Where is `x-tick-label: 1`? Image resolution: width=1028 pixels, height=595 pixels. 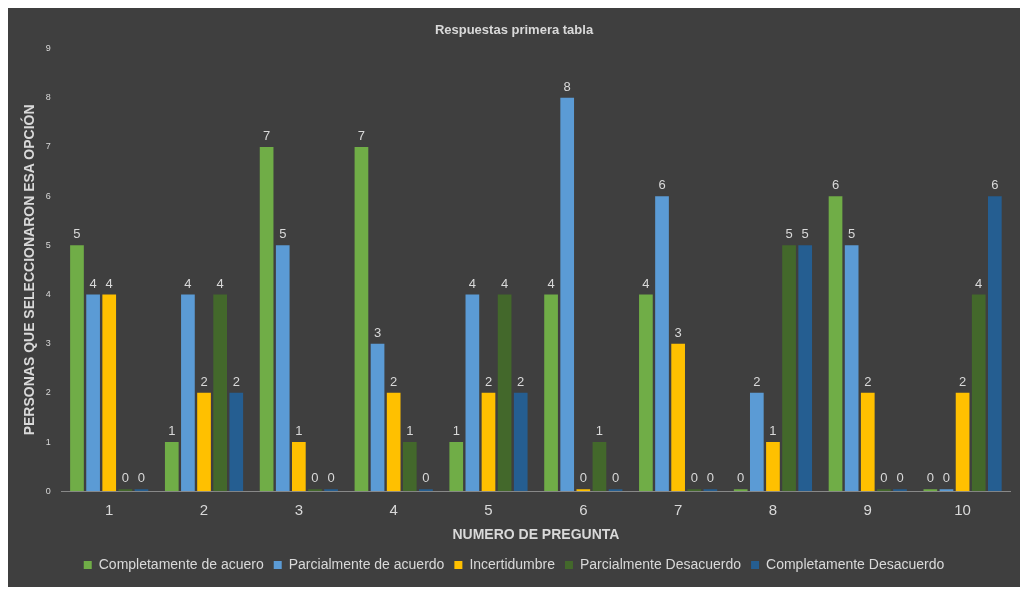
x-tick-label: 1 is located at coordinates (109, 510).